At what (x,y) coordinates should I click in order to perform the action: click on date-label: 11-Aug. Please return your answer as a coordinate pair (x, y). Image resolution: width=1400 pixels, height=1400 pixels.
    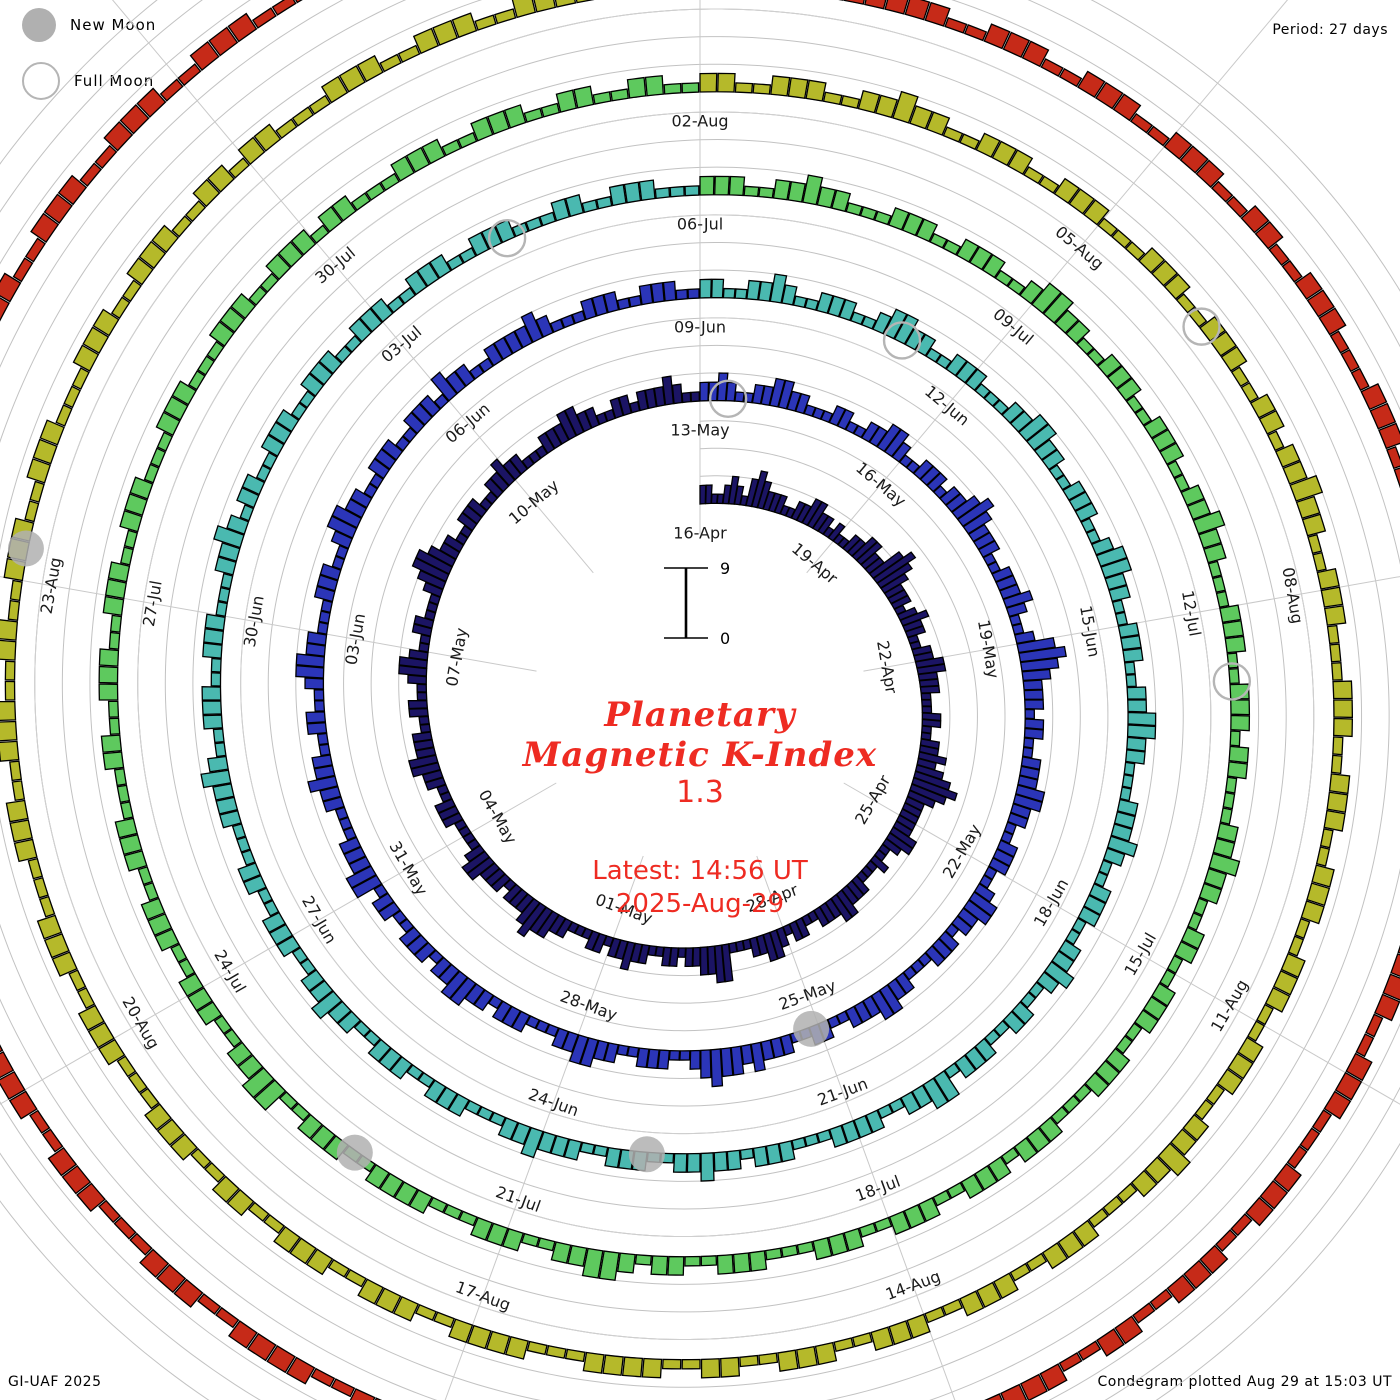
    Looking at the image, I should click on (1229, 1005).